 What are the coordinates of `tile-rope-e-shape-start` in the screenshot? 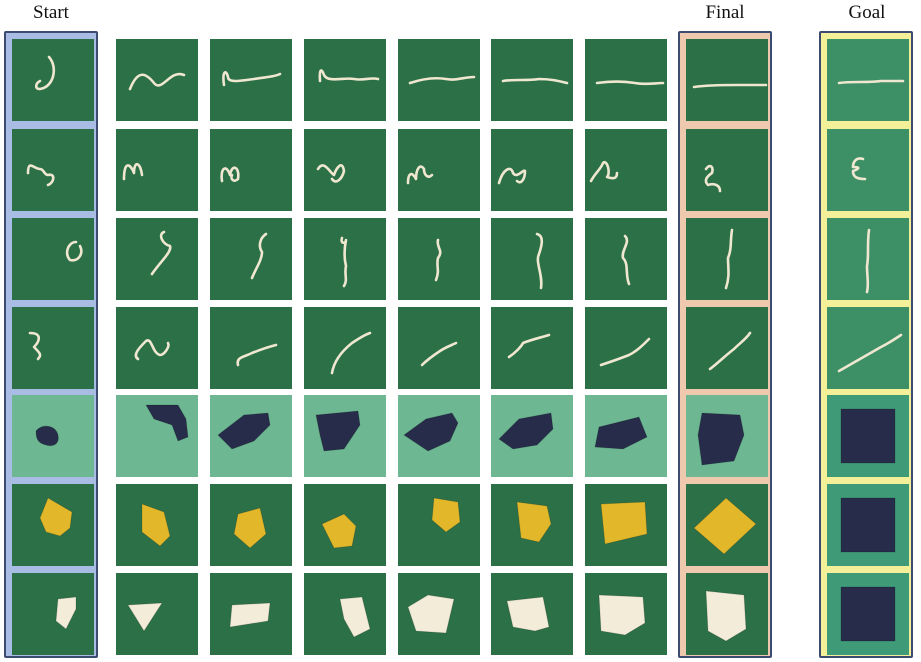 It's located at (53, 170).